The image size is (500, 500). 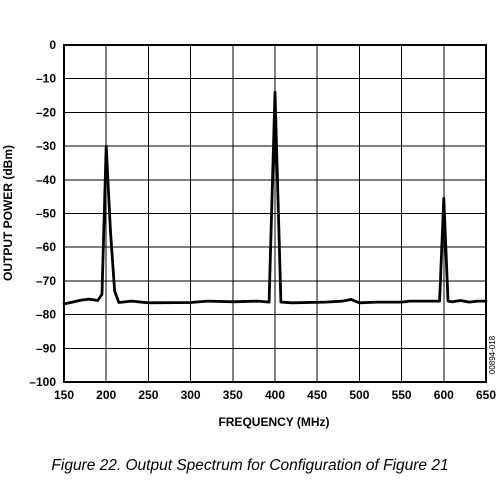 What do you see at coordinates (46, 79) in the screenshot?
I see `y-tick-label: –10` at bounding box center [46, 79].